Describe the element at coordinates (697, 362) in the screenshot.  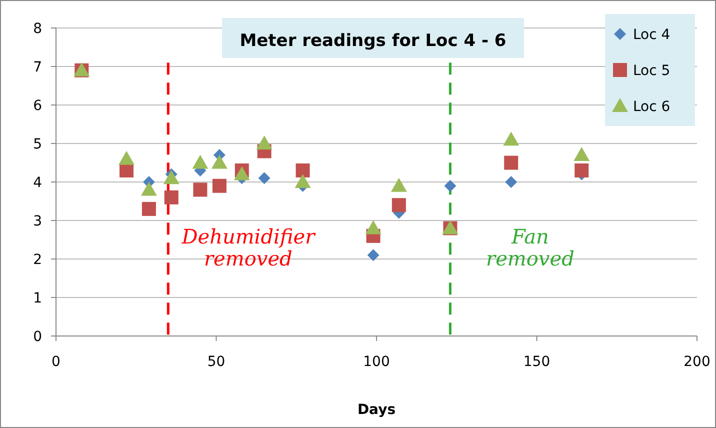
I see `x-tick-label: 200` at that location.